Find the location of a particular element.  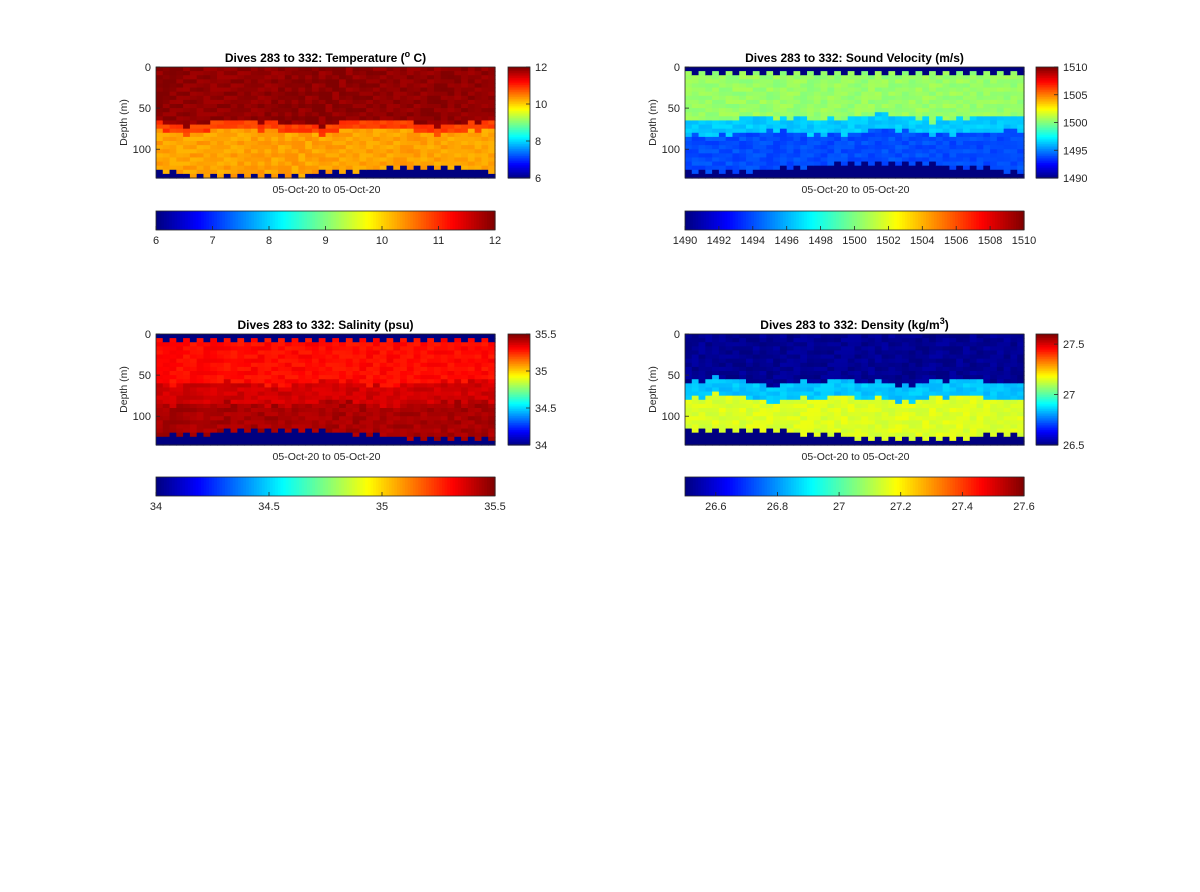

colorbar-tick-label: 9 is located at coordinates (325, 241).